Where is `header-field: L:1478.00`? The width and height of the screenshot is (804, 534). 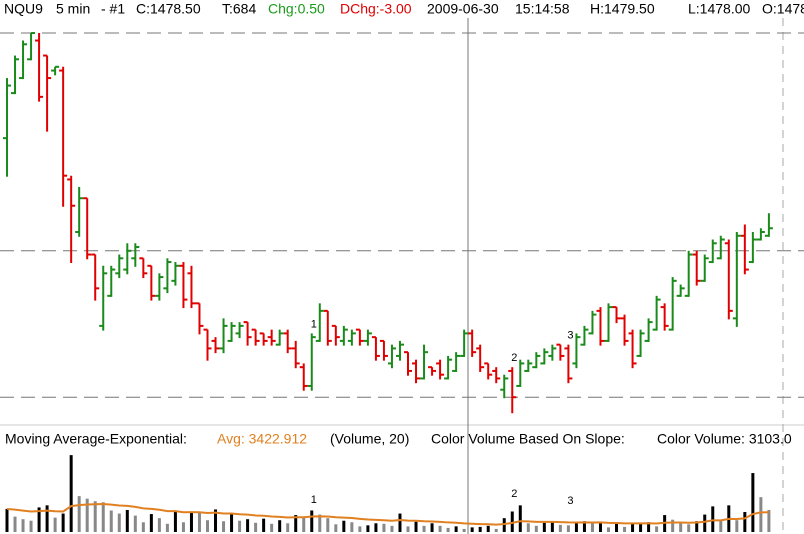 header-field: L:1478.00 is located at coordinates (719, 9).